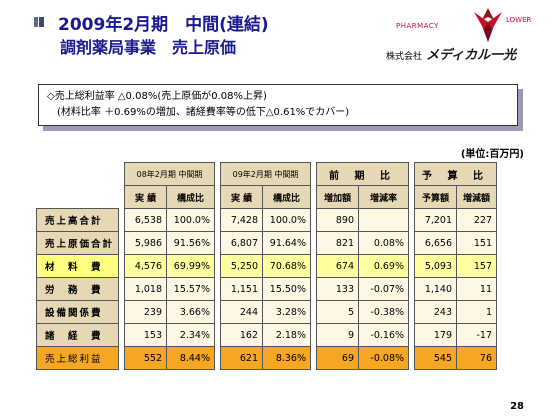 This screenshot has width=560, height=420. I want to click on page-number: 28, so click(517, 406).